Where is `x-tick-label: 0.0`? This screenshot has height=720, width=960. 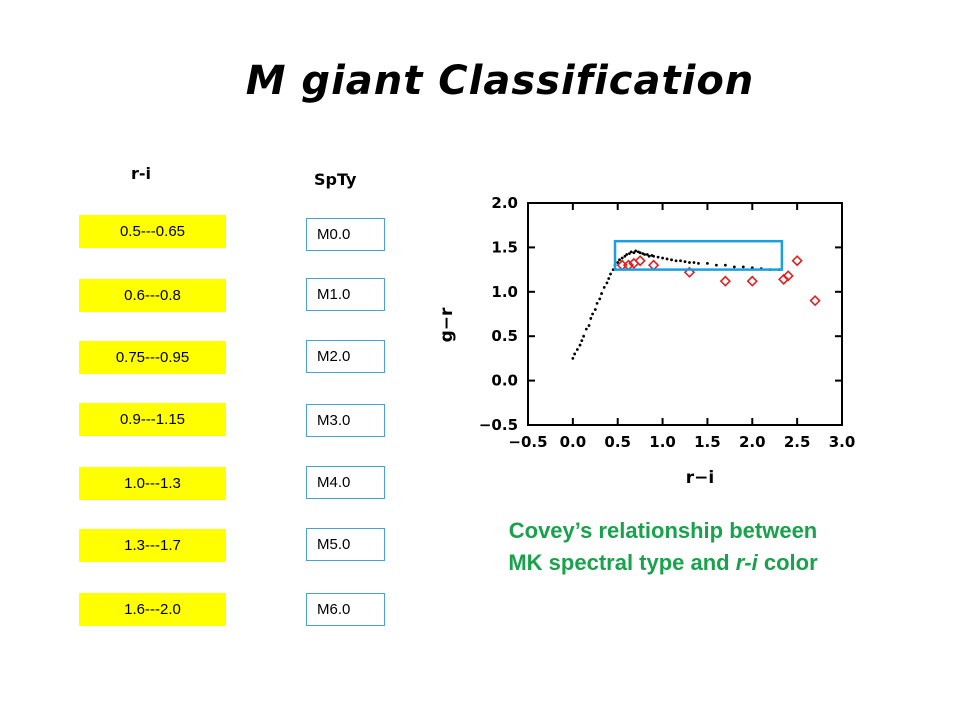
x-tick-label: 0.0 is located at coordinates (573, 442).